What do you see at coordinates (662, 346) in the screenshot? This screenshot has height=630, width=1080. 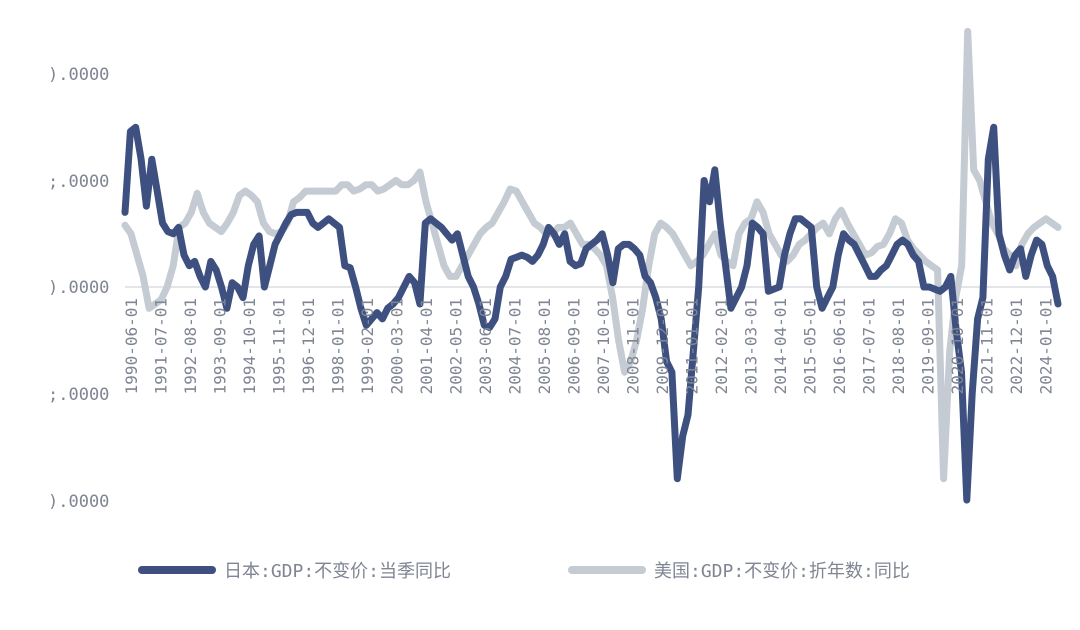 I see `x-tick-label: 2009-12-01` at bounding box center [662, 346].